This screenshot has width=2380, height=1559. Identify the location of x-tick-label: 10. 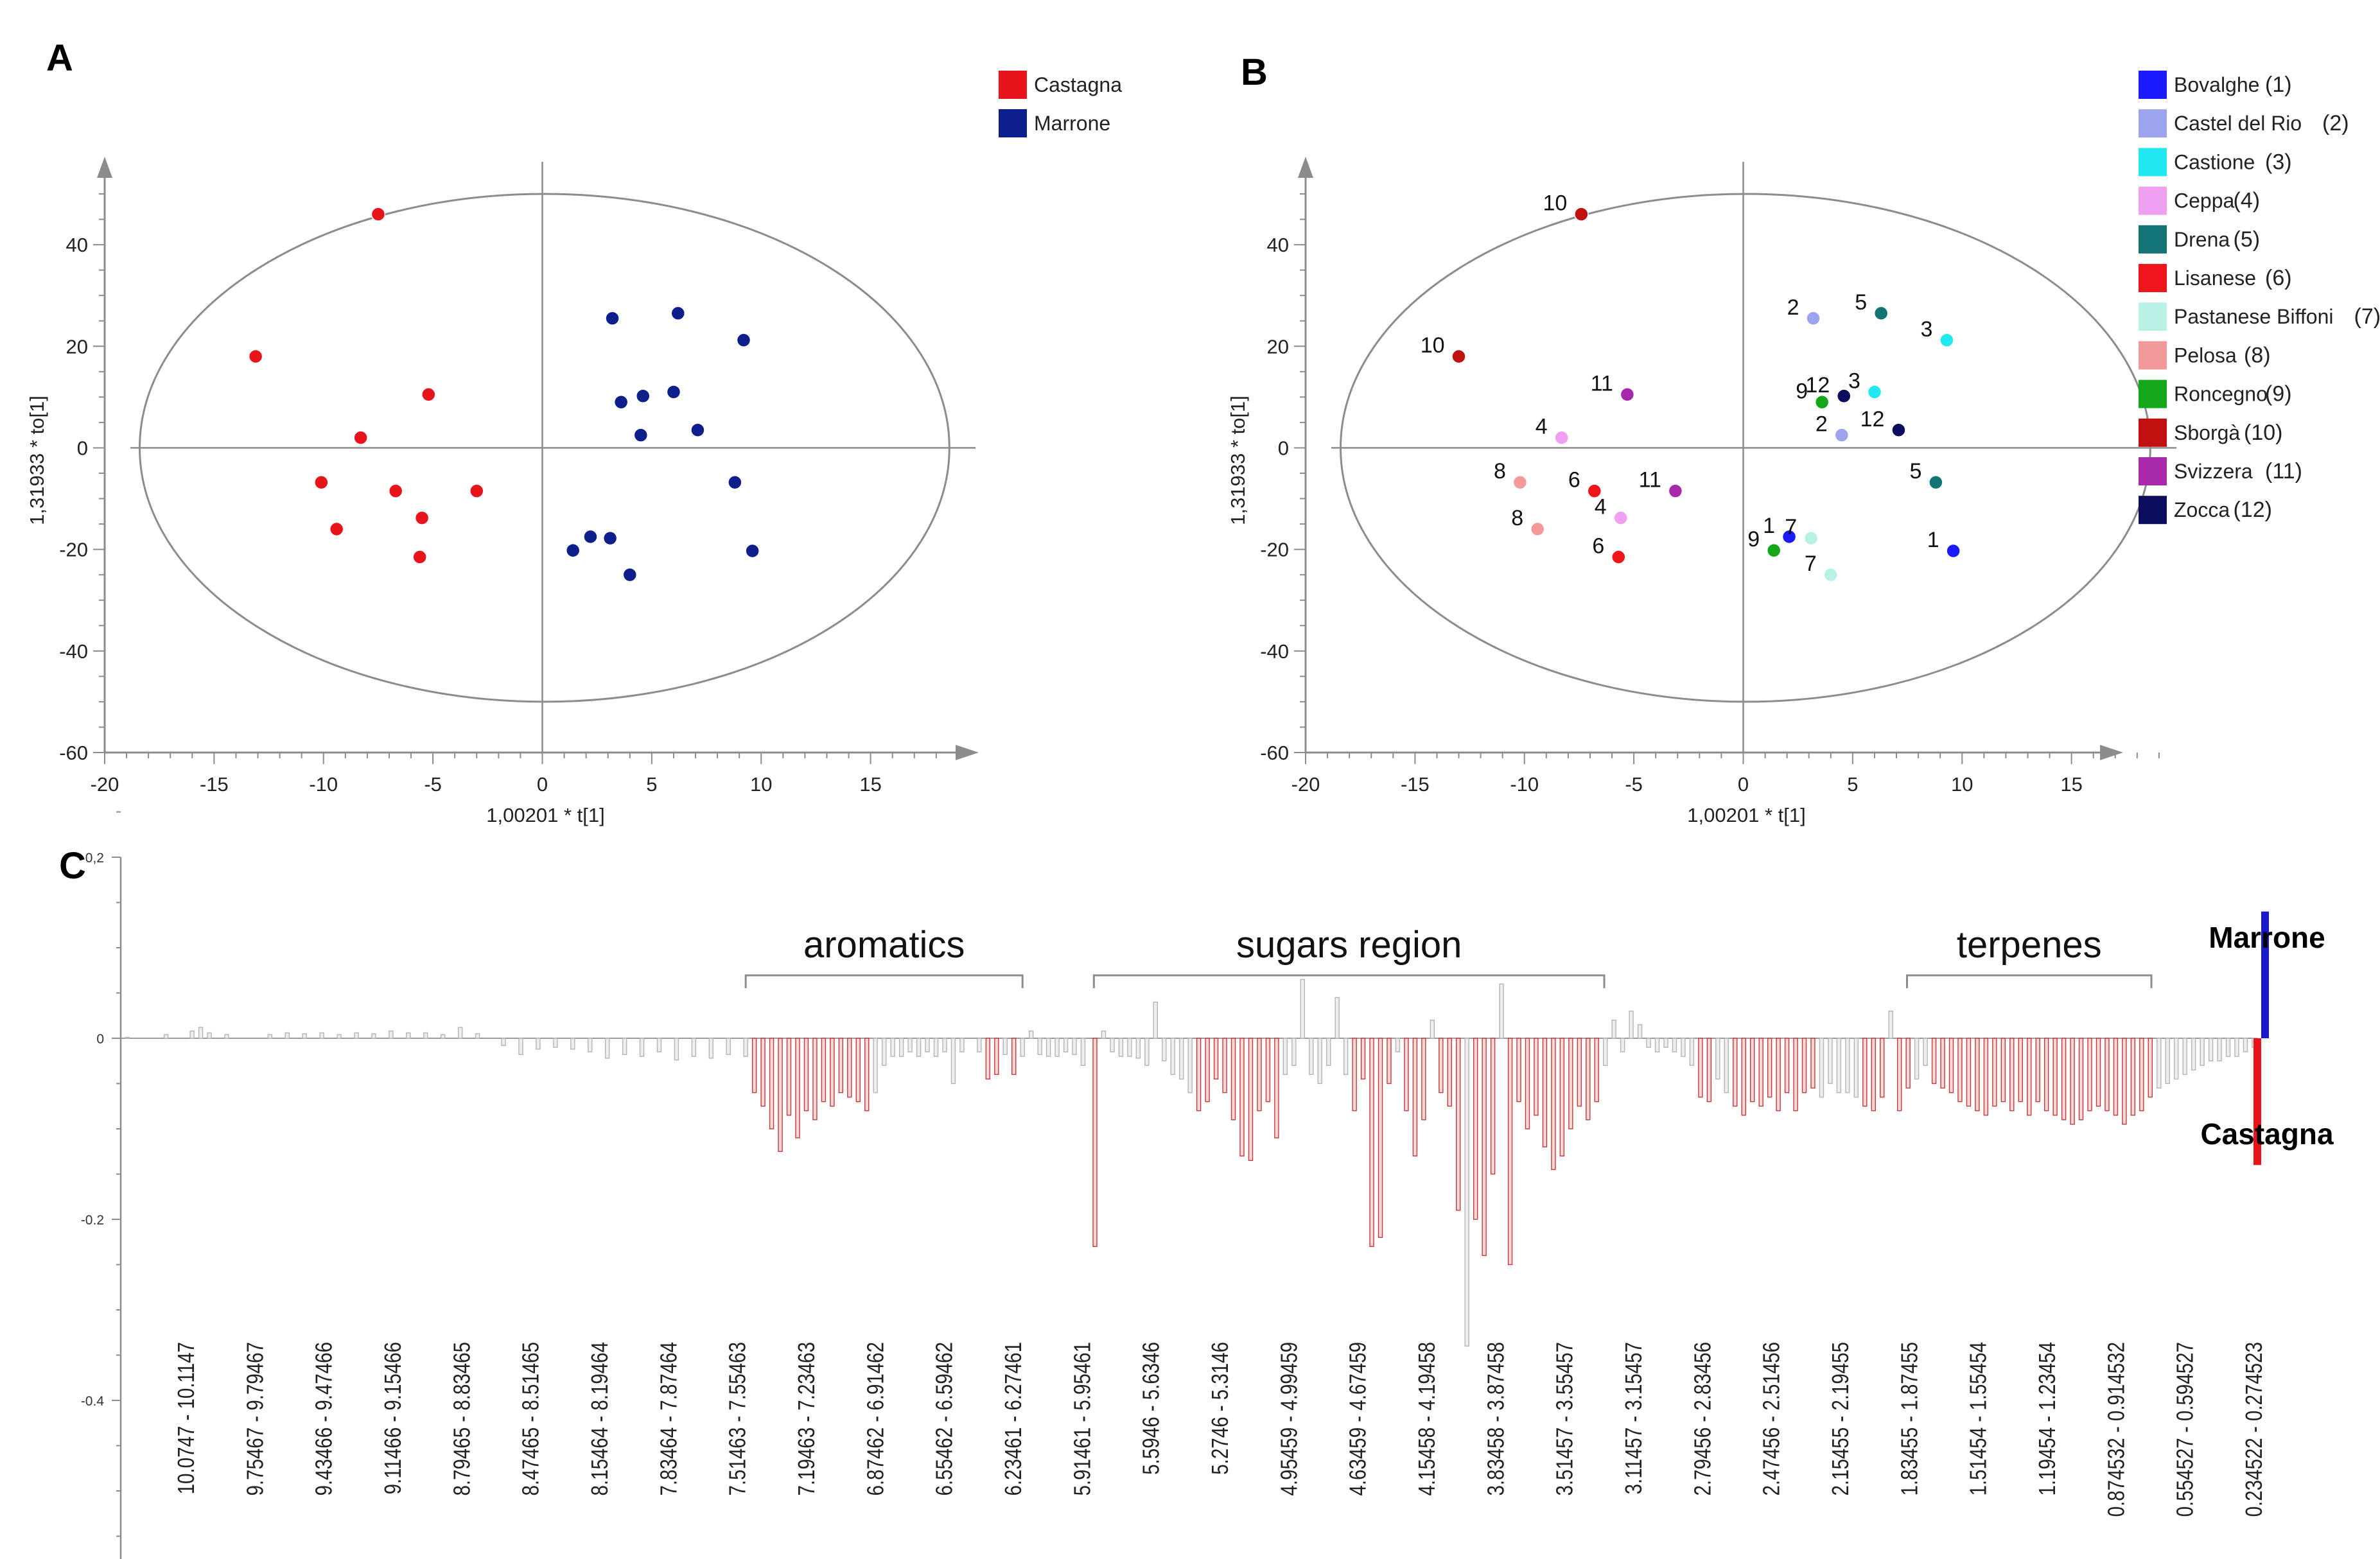
(1962, 784).